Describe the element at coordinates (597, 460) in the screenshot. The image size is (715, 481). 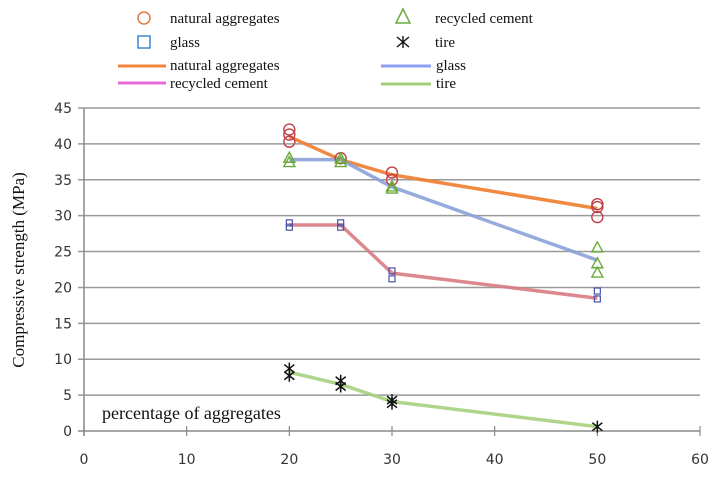
I see `x-tick-label: 50` at that location.